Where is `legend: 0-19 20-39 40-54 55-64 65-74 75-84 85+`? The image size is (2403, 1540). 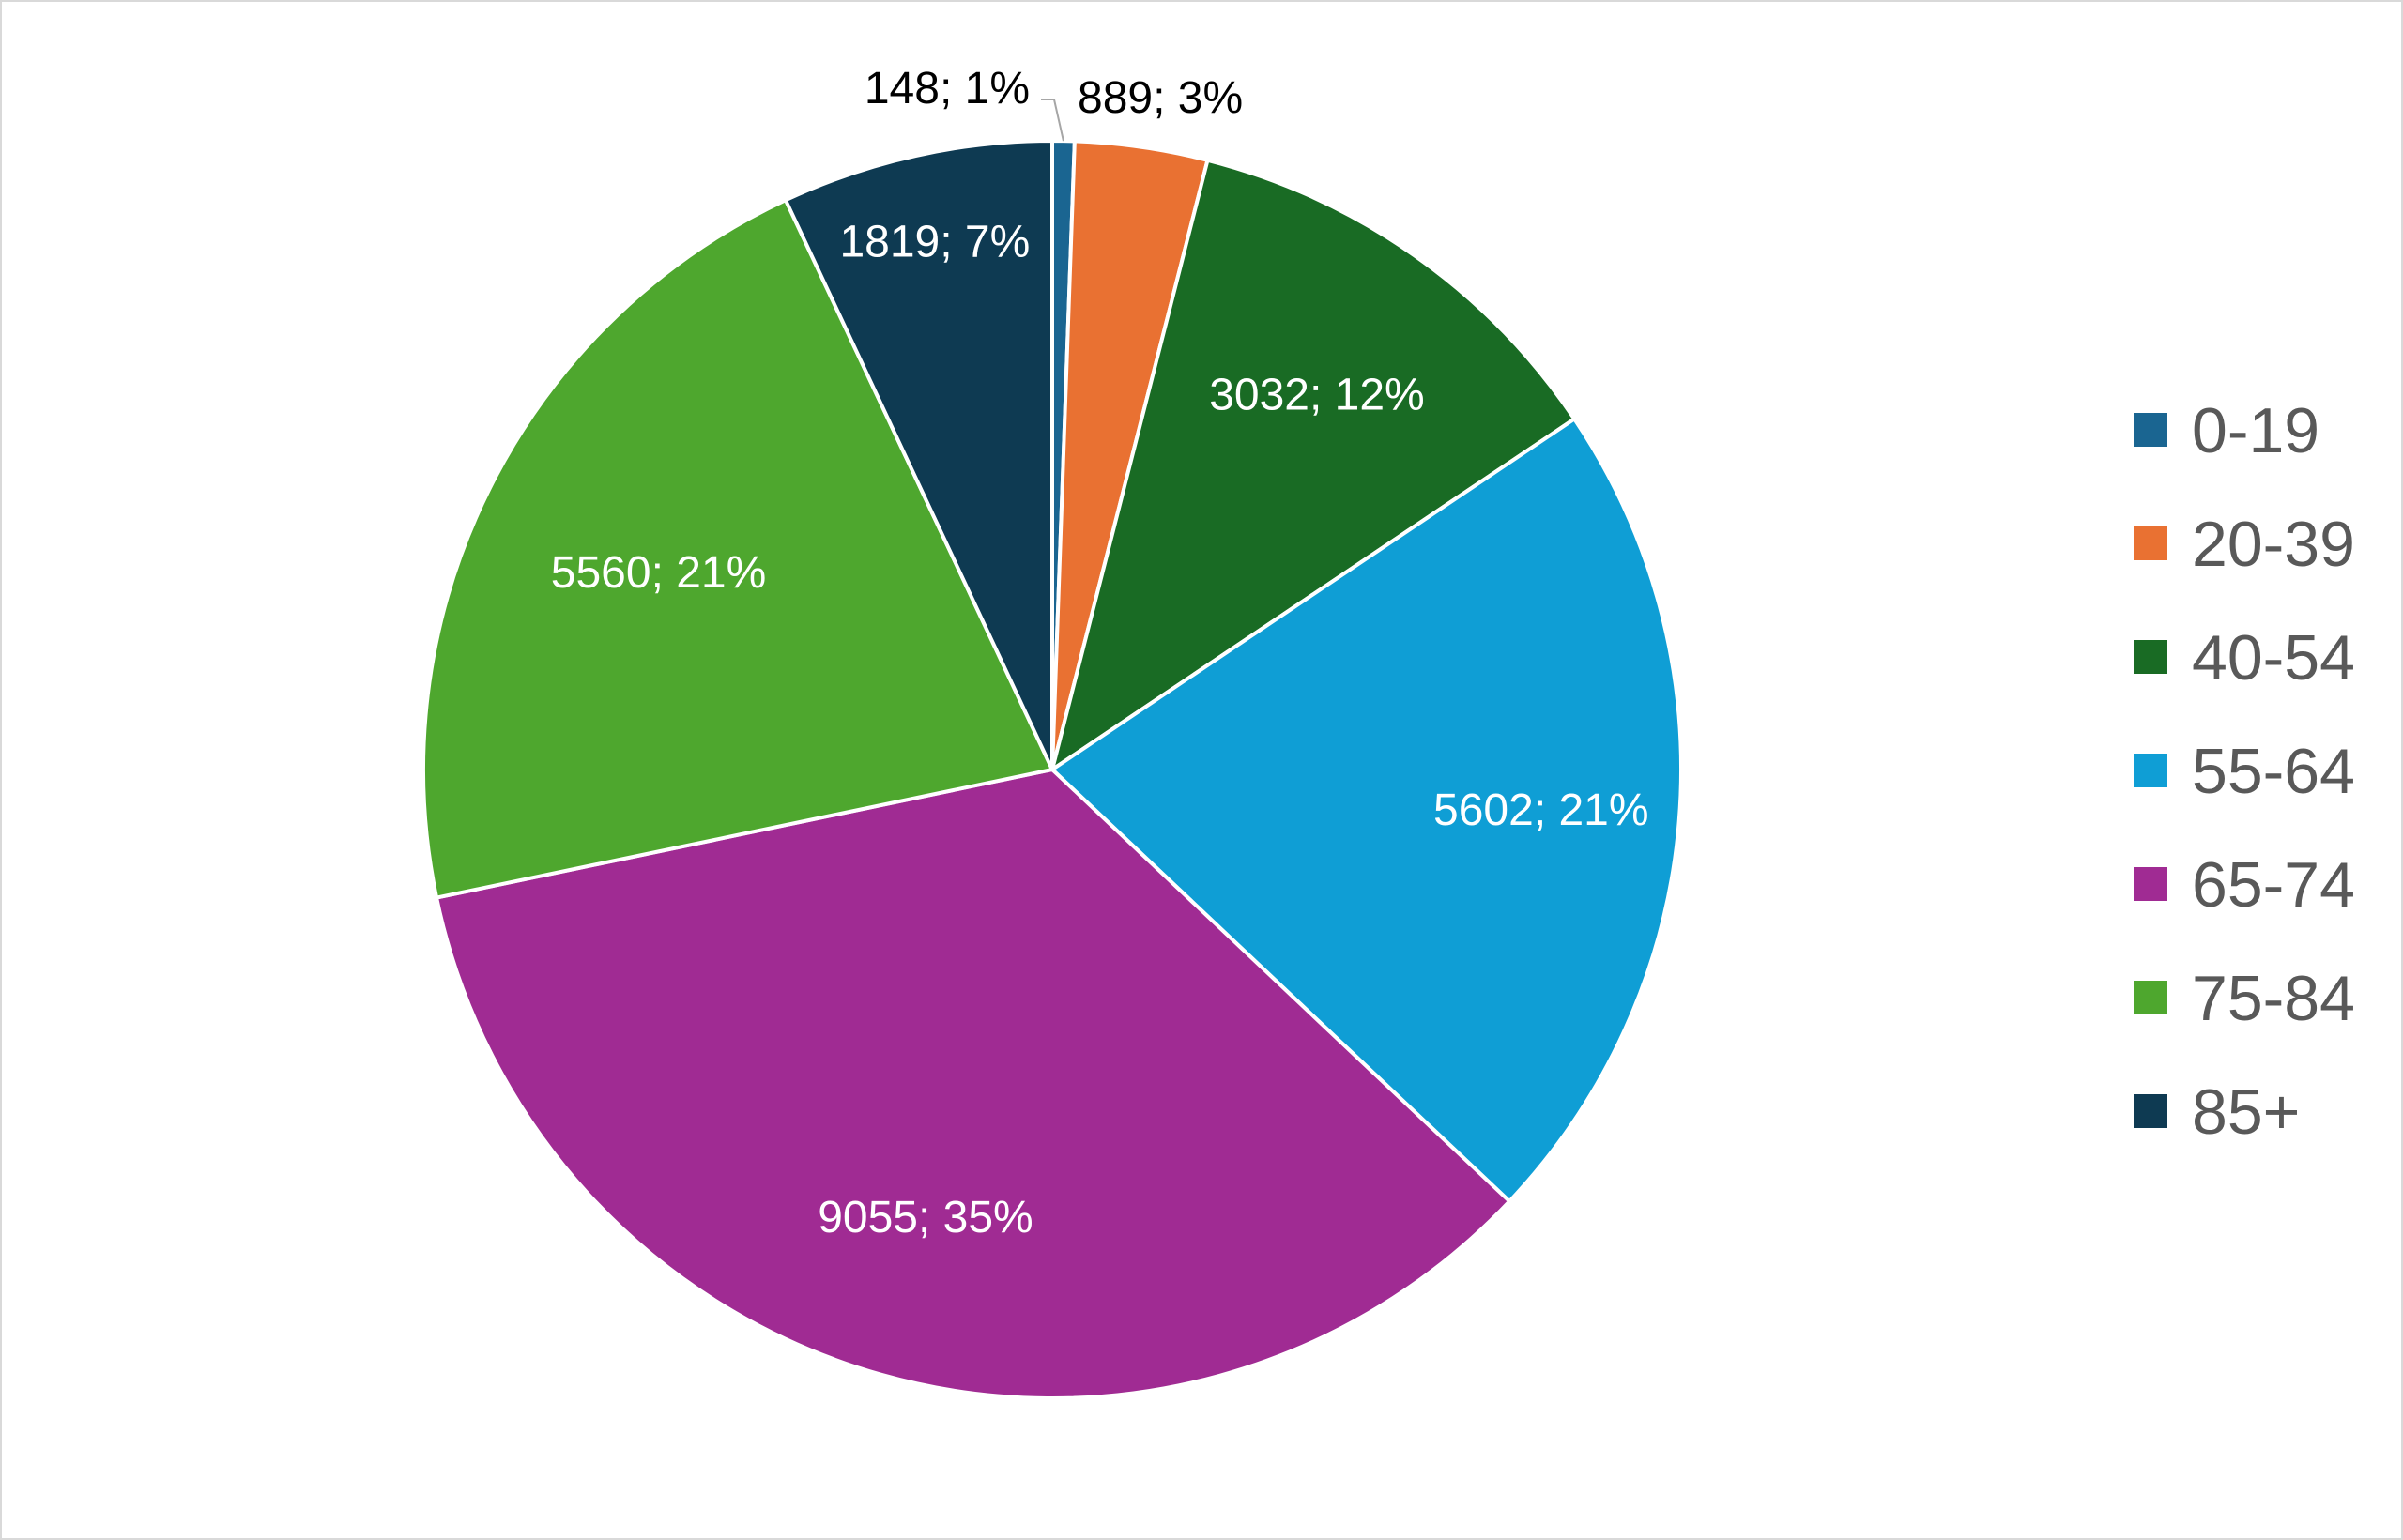
legend: 0-19 20-39 40-54 55-64 65-74 75-84 85+ is located at coordinates (2245, 771).